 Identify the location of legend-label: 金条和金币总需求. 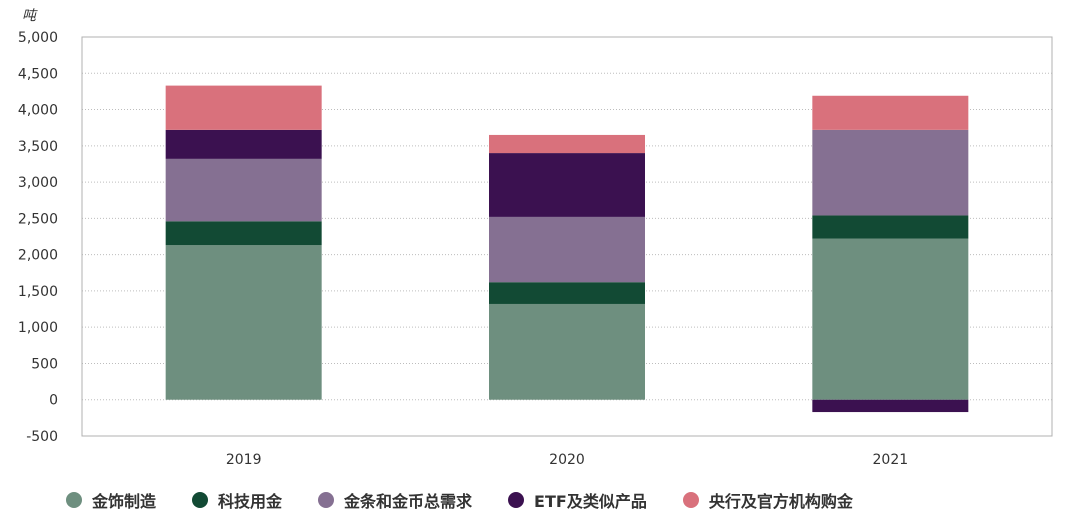
(408, 501).